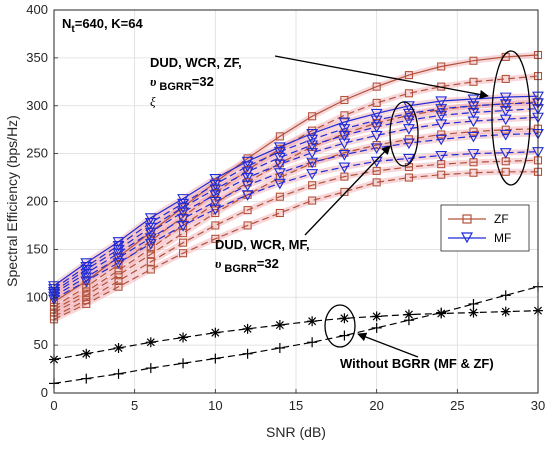  Describe the element at coordinates (109, 23) in the screenshot. I see `params-rest: =640, K=64` at that location.